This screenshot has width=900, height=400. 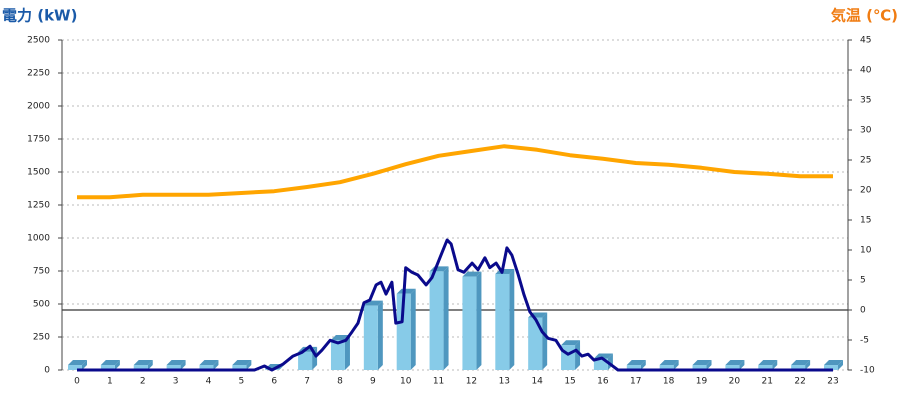 I want to click on y-axis-title: 電力 (kW), so click(x=39, y=16).